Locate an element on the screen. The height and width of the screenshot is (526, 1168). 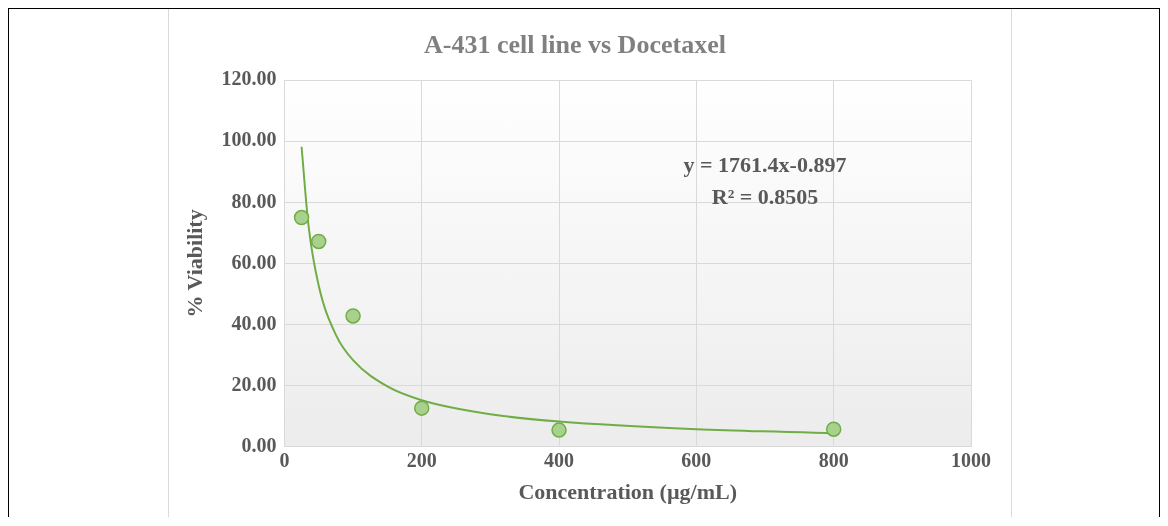
y-tick-label: 40.00 is located at coordinates (254, 322).